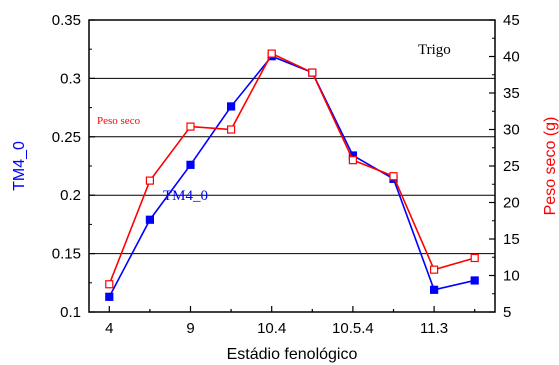 The width and height of the screenshot is (559, 365). Describe the element at coordinates (507, 312) in the screenshot. I see `right-y-tick-label: 5` at that location.